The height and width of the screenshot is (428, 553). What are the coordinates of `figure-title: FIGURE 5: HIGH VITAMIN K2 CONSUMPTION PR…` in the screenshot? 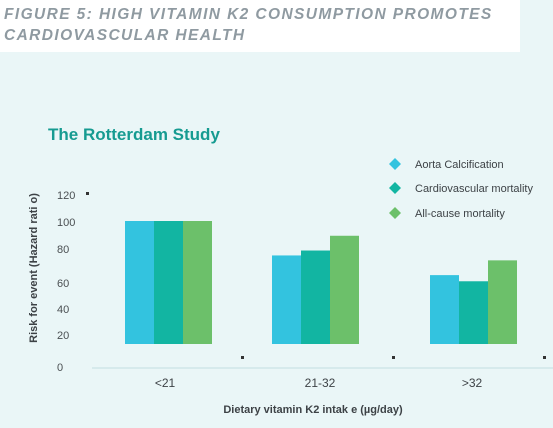 It's located at (248, 25).